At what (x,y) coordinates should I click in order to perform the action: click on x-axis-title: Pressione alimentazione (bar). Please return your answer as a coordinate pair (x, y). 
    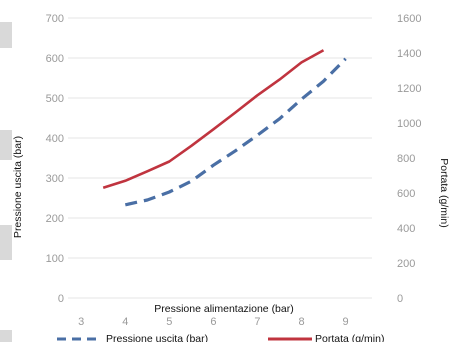
    Looking at the image, I should click on (223, 309).